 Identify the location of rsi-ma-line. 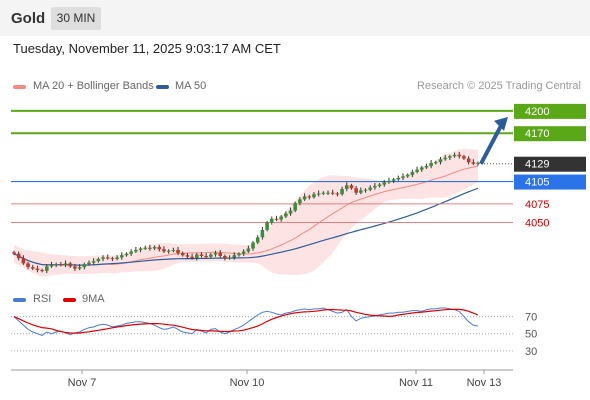
(246, 321).